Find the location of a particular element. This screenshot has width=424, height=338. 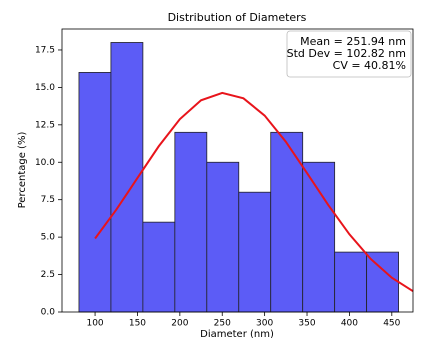

x-tick-label: 100 is located at coordinates (94, 324).